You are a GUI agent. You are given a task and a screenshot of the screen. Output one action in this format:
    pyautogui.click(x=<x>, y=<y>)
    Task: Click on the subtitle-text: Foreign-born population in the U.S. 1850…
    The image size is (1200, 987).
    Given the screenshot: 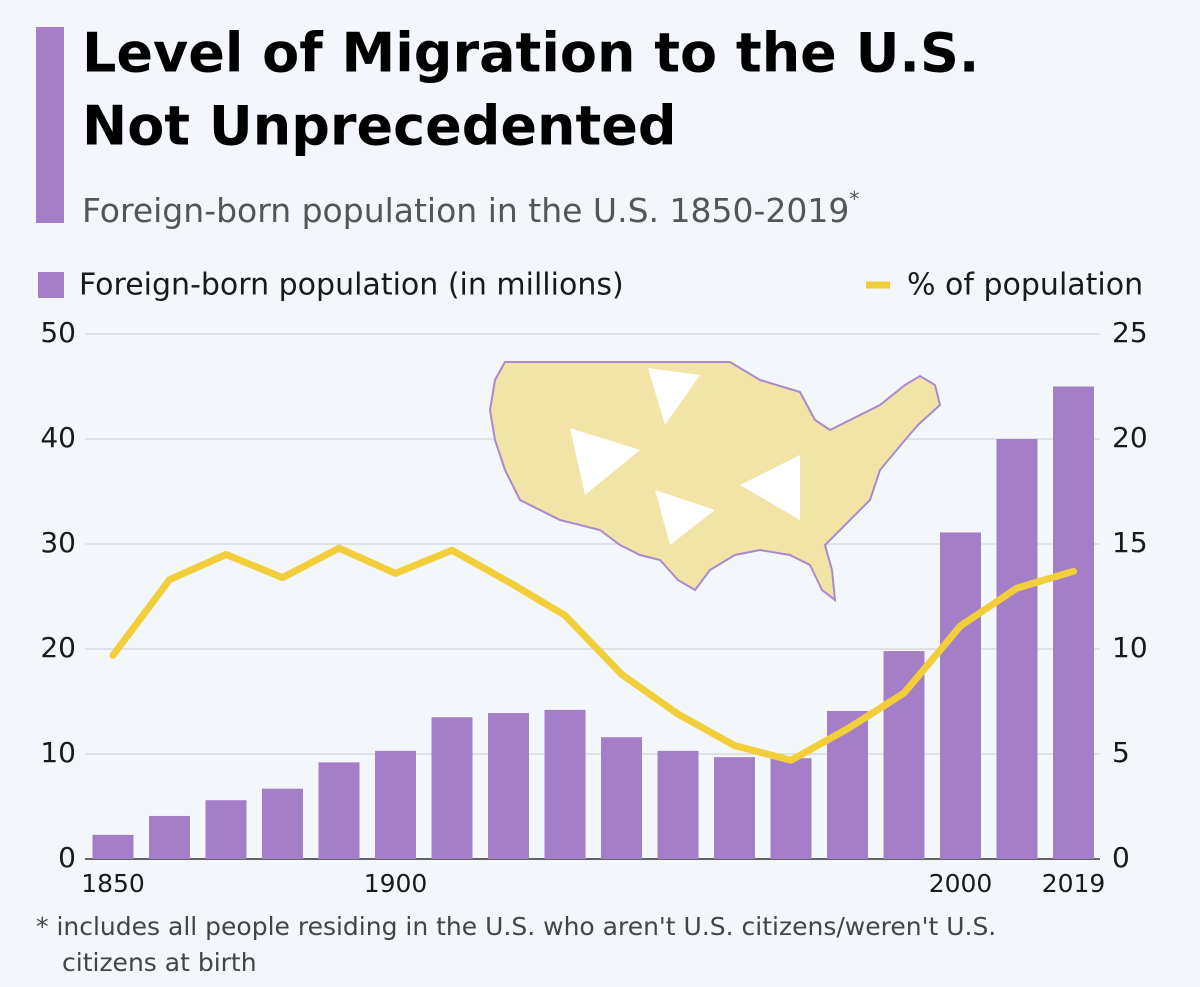 What is the action you would take?
    pyautogui.click(x=465, y=210)
    